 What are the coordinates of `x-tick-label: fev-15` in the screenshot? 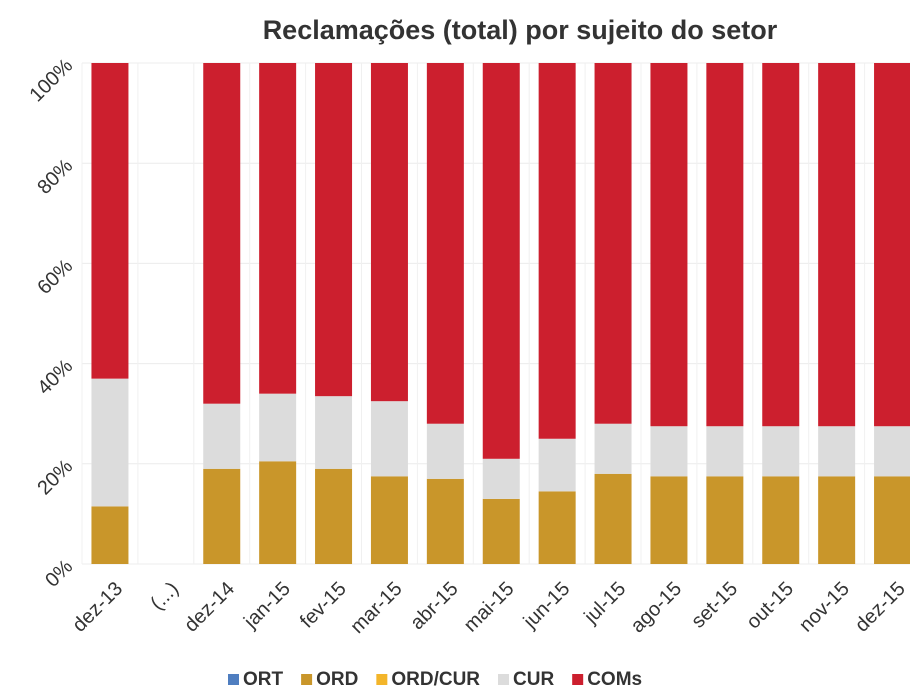 It's located at (323, 605).